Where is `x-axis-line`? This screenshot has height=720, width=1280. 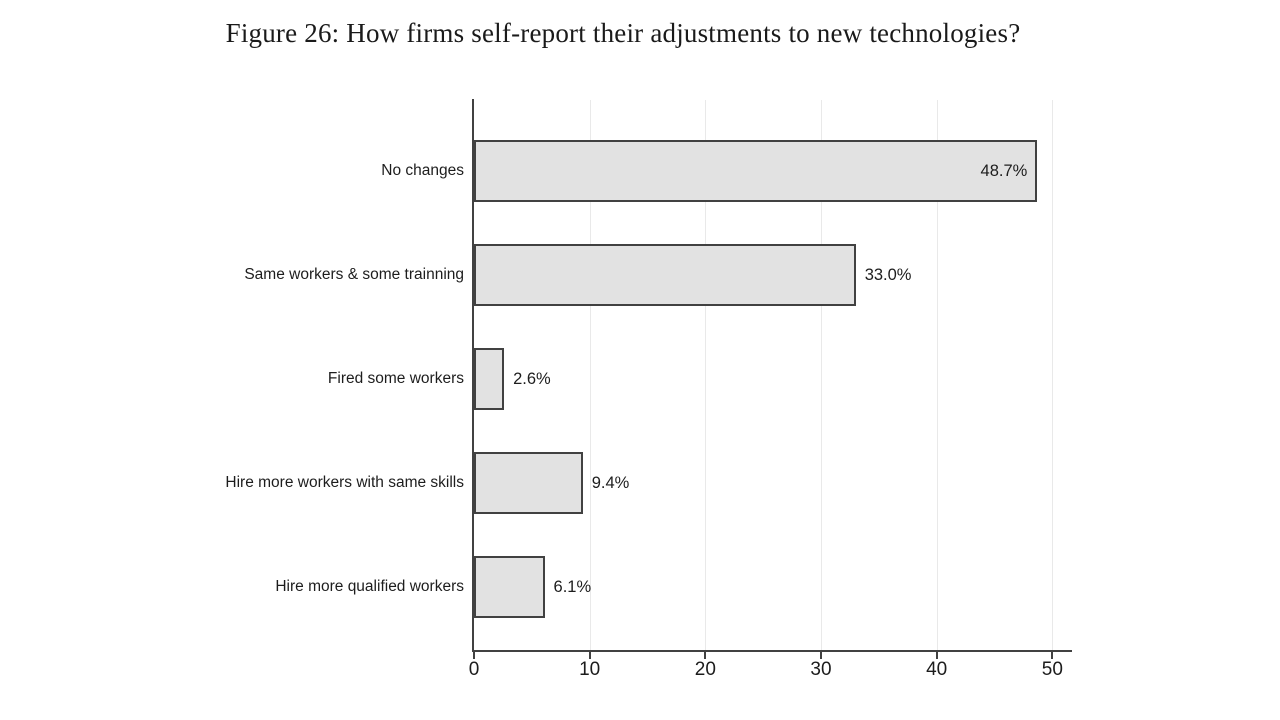 x-axis-line is located at coordinates (772, 651).